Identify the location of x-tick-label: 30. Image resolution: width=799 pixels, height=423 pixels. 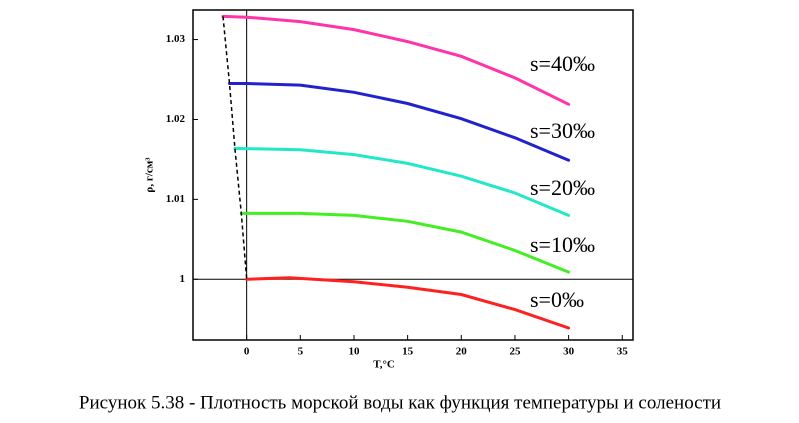
(569, 352).